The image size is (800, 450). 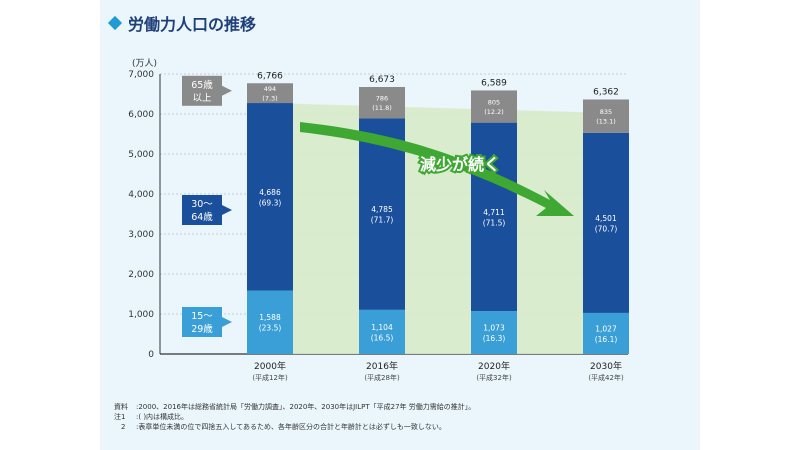 What do you see at coordinates (141, 195) in the screenshot?
I see `y-tick-label: 4,000` at bounding box center [141, 195].